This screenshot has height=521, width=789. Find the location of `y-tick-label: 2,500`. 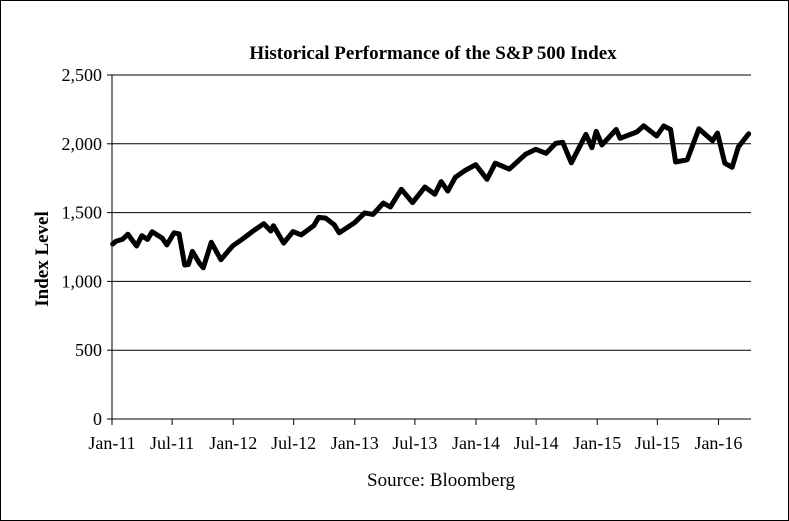

y-tick-label: 2,500 is located at coordinates (82, 75).